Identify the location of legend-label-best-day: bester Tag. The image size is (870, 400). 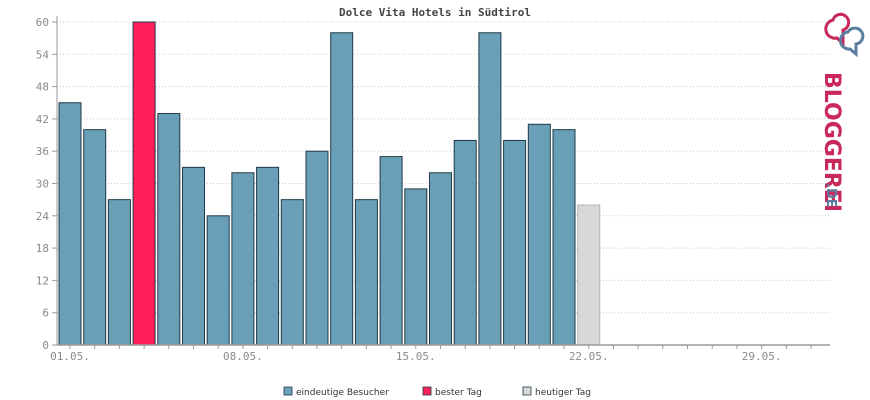
(458, 393).